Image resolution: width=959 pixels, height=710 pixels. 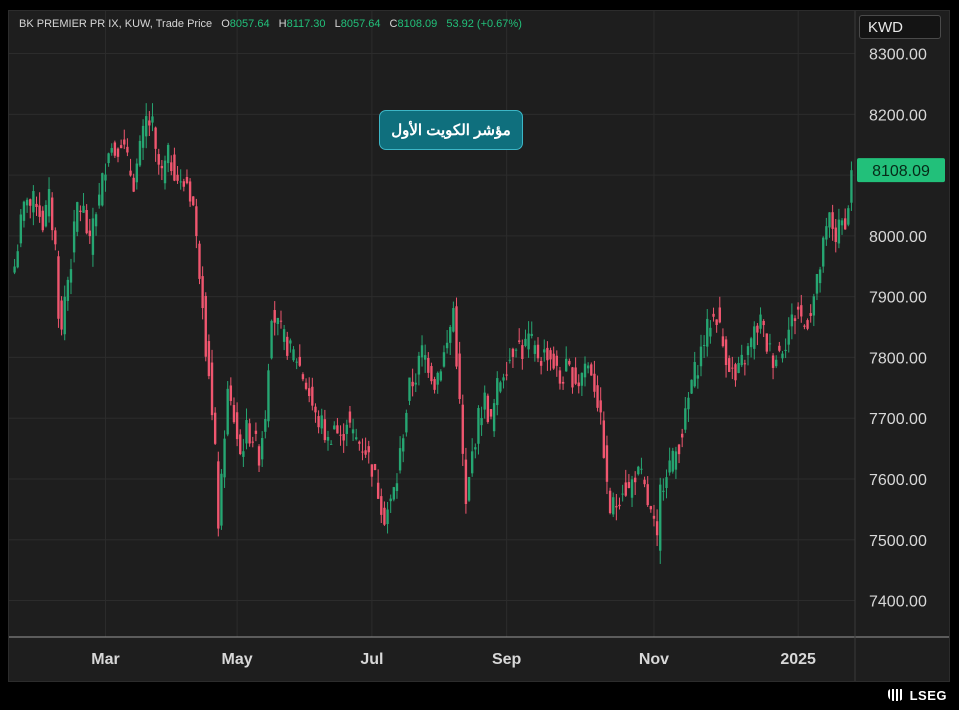 I want to click on currency-button: KWD, so click(x=900, y=27).